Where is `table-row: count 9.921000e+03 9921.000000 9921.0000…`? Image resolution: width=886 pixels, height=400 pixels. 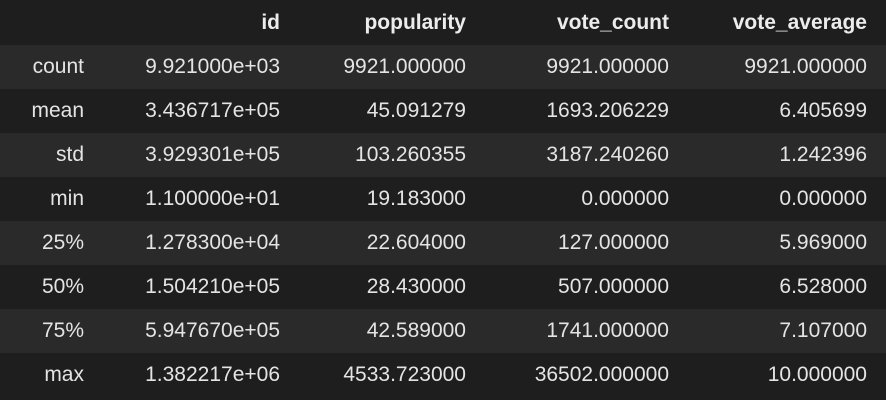
table-row: count 9.921000e+03 9921.000000 9921.0000… is located at coordinates (443, 67).